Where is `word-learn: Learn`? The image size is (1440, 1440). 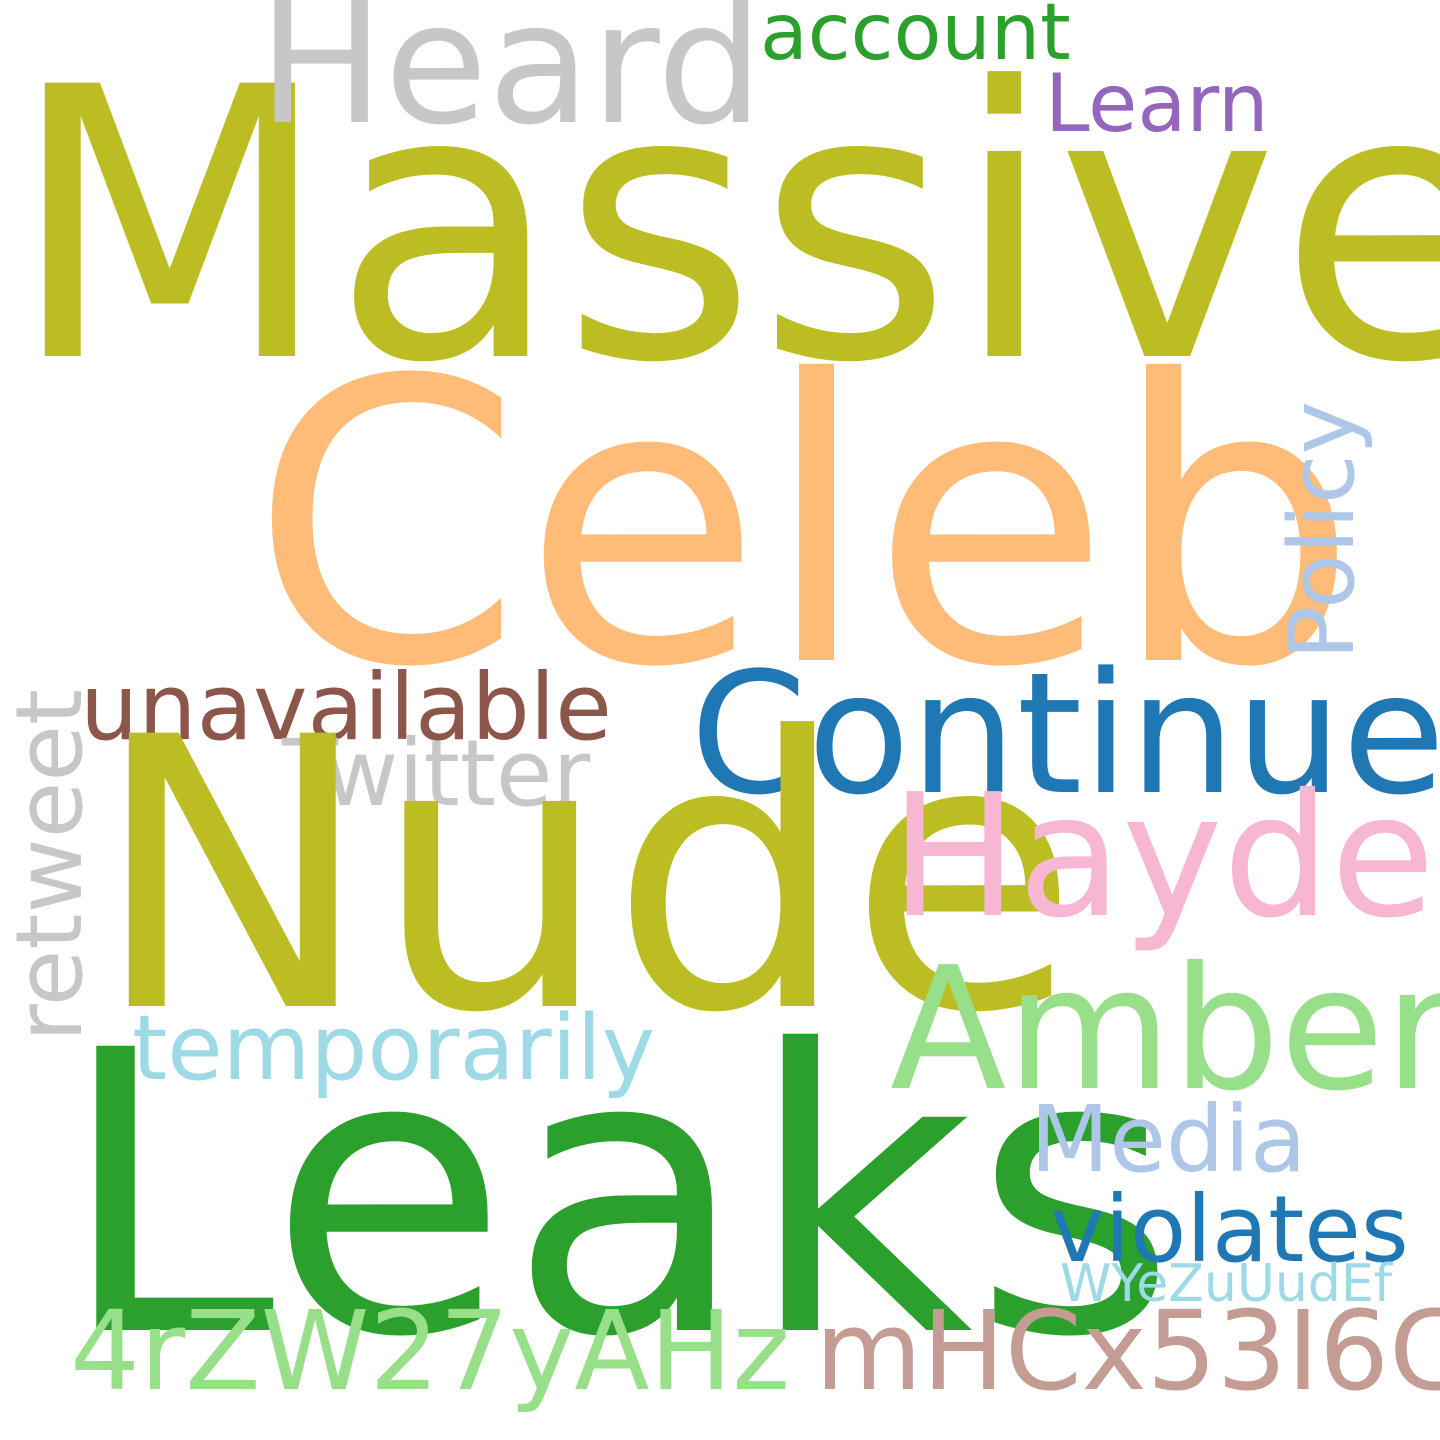
word-learn: Learn is located at coordinates (1157, 103).